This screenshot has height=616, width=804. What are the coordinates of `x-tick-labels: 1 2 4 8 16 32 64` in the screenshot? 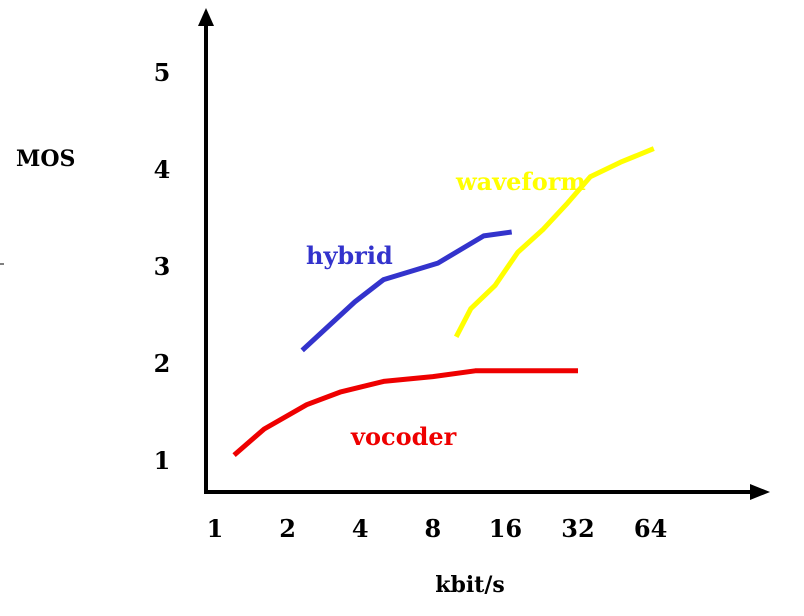 It's located at (437, 528).